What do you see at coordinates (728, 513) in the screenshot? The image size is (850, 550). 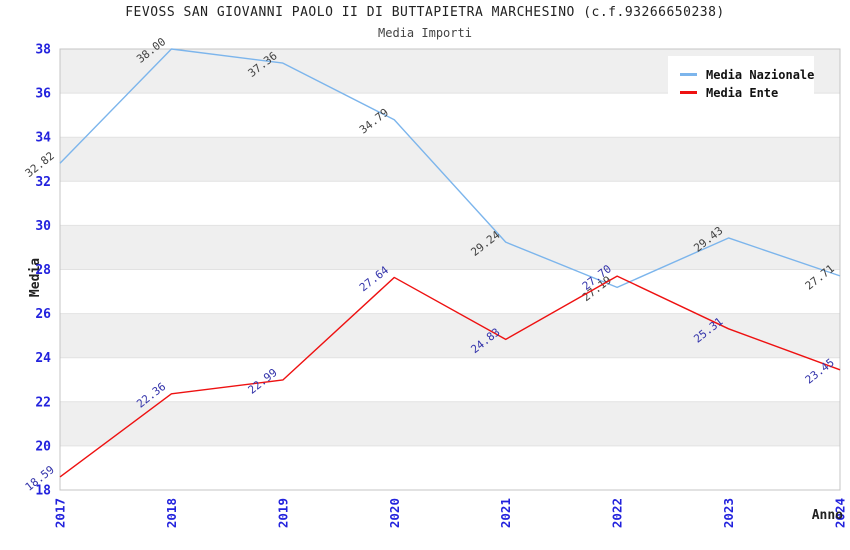 I see `x-tick-label: 2023` at bounding box center [728, 513].